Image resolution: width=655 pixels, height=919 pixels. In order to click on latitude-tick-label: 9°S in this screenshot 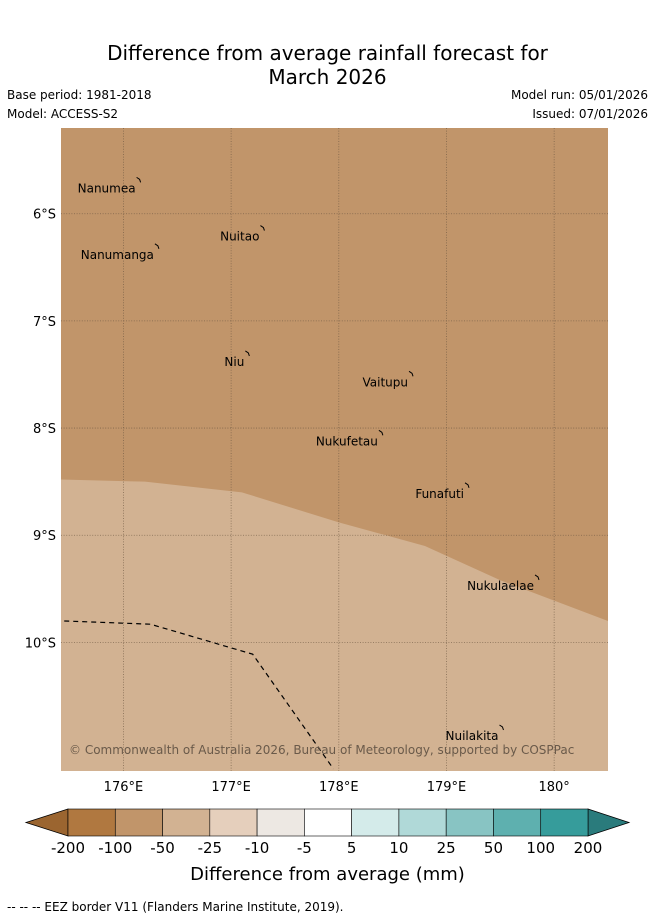, I will do `click(44, 536)`.